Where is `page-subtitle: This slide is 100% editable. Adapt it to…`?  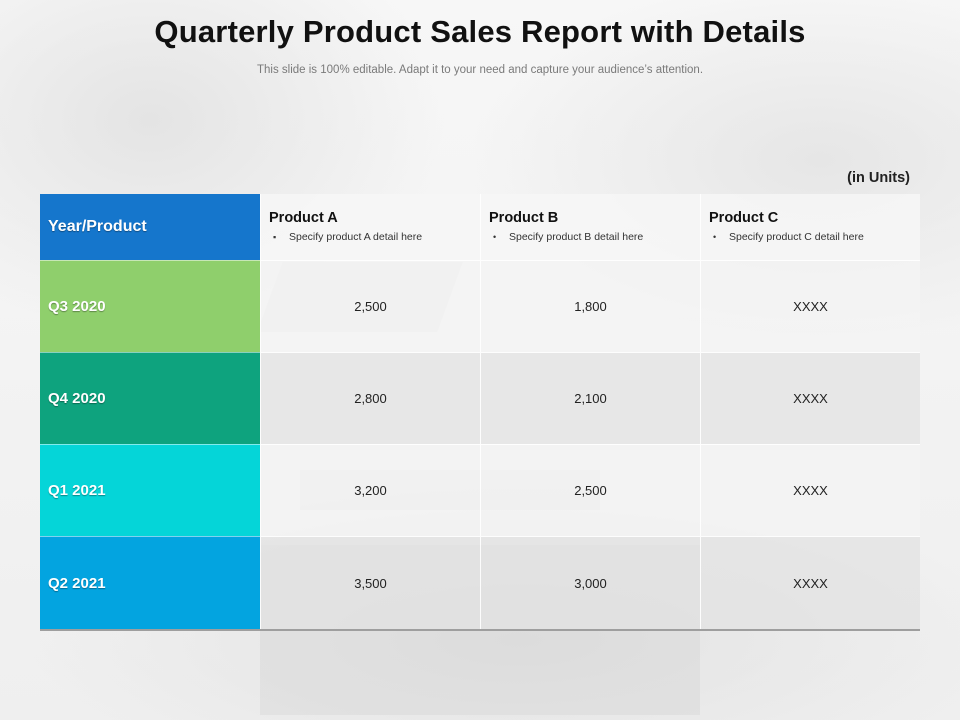
page-subtitle: This slide is 100% editable. Adapt it to… is located at coordinates (480, 70).